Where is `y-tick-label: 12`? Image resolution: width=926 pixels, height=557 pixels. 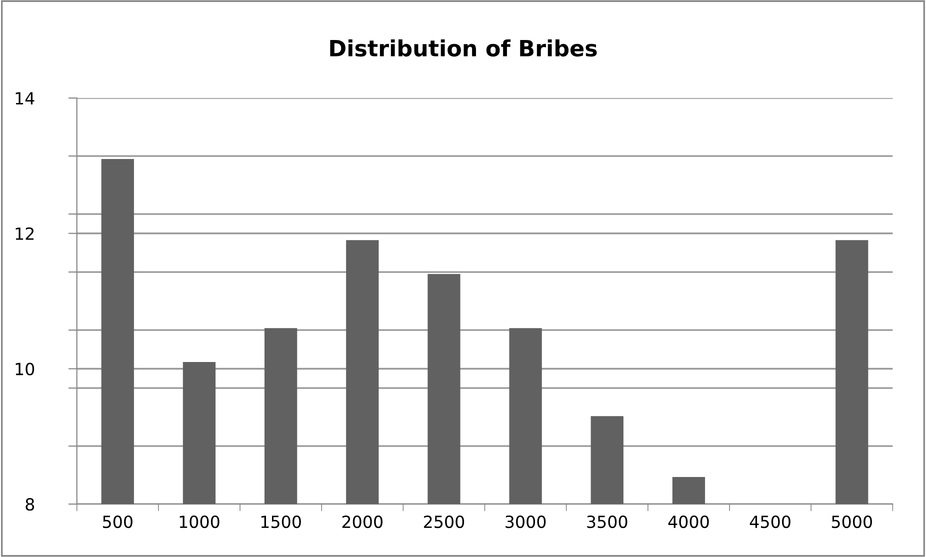 y-tick-label: 12 is located at coordinates (25, 233).